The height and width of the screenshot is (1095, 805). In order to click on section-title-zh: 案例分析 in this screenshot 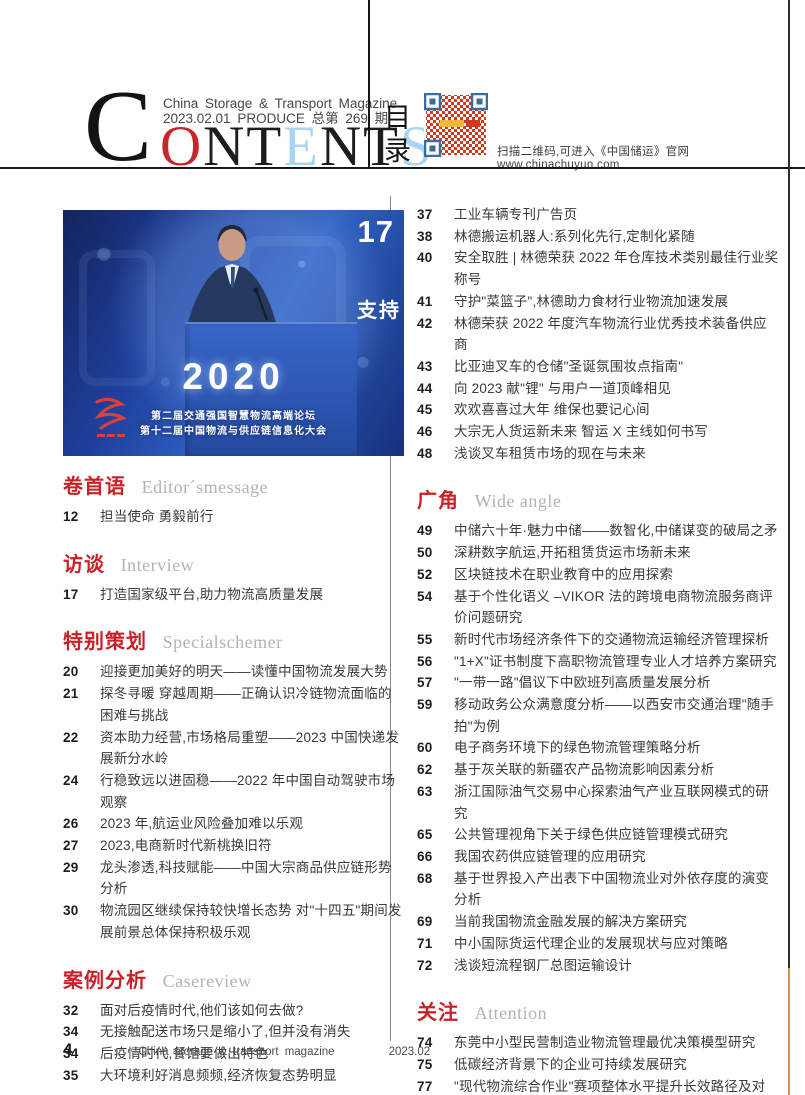, I will do `click(105, 980)`.